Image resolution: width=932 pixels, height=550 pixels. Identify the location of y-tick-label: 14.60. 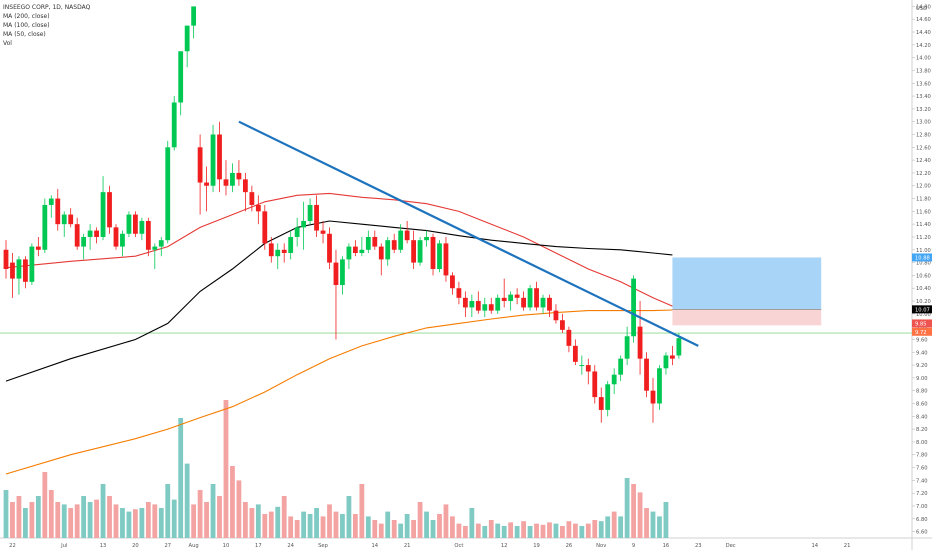
(923, 20).